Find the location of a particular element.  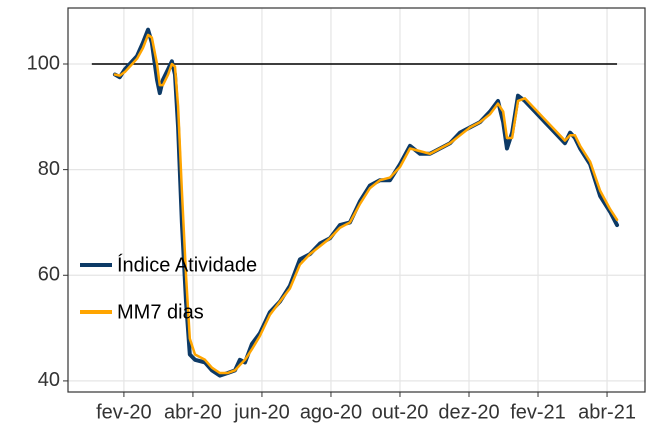

legend-label: Índice Atividade is located at coordinates (187, 264).